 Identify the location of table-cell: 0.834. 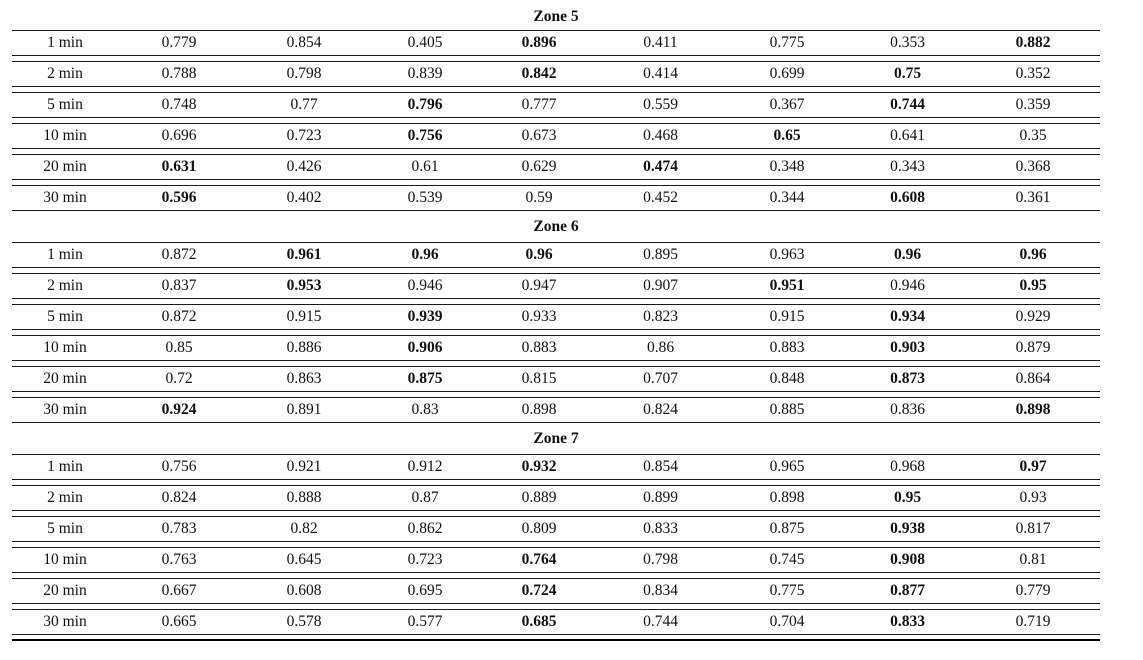
(660, 590).